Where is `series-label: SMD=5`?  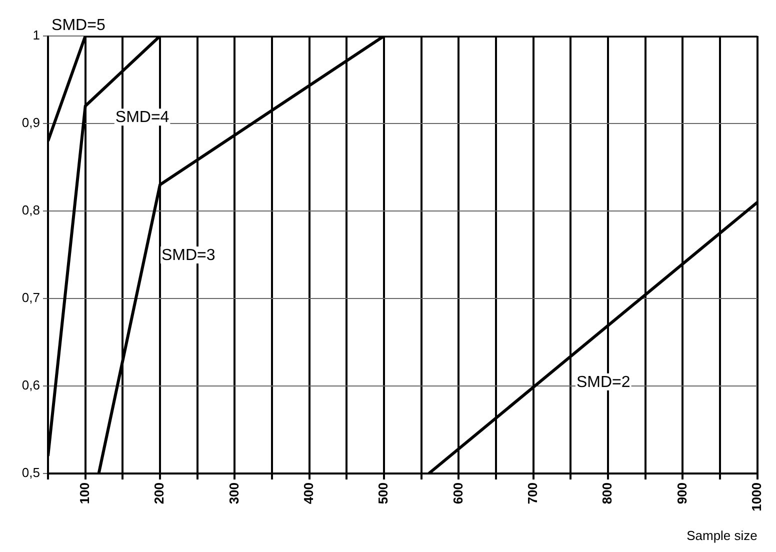 series-label: SMD=5 is located at coordinates (79, 25).